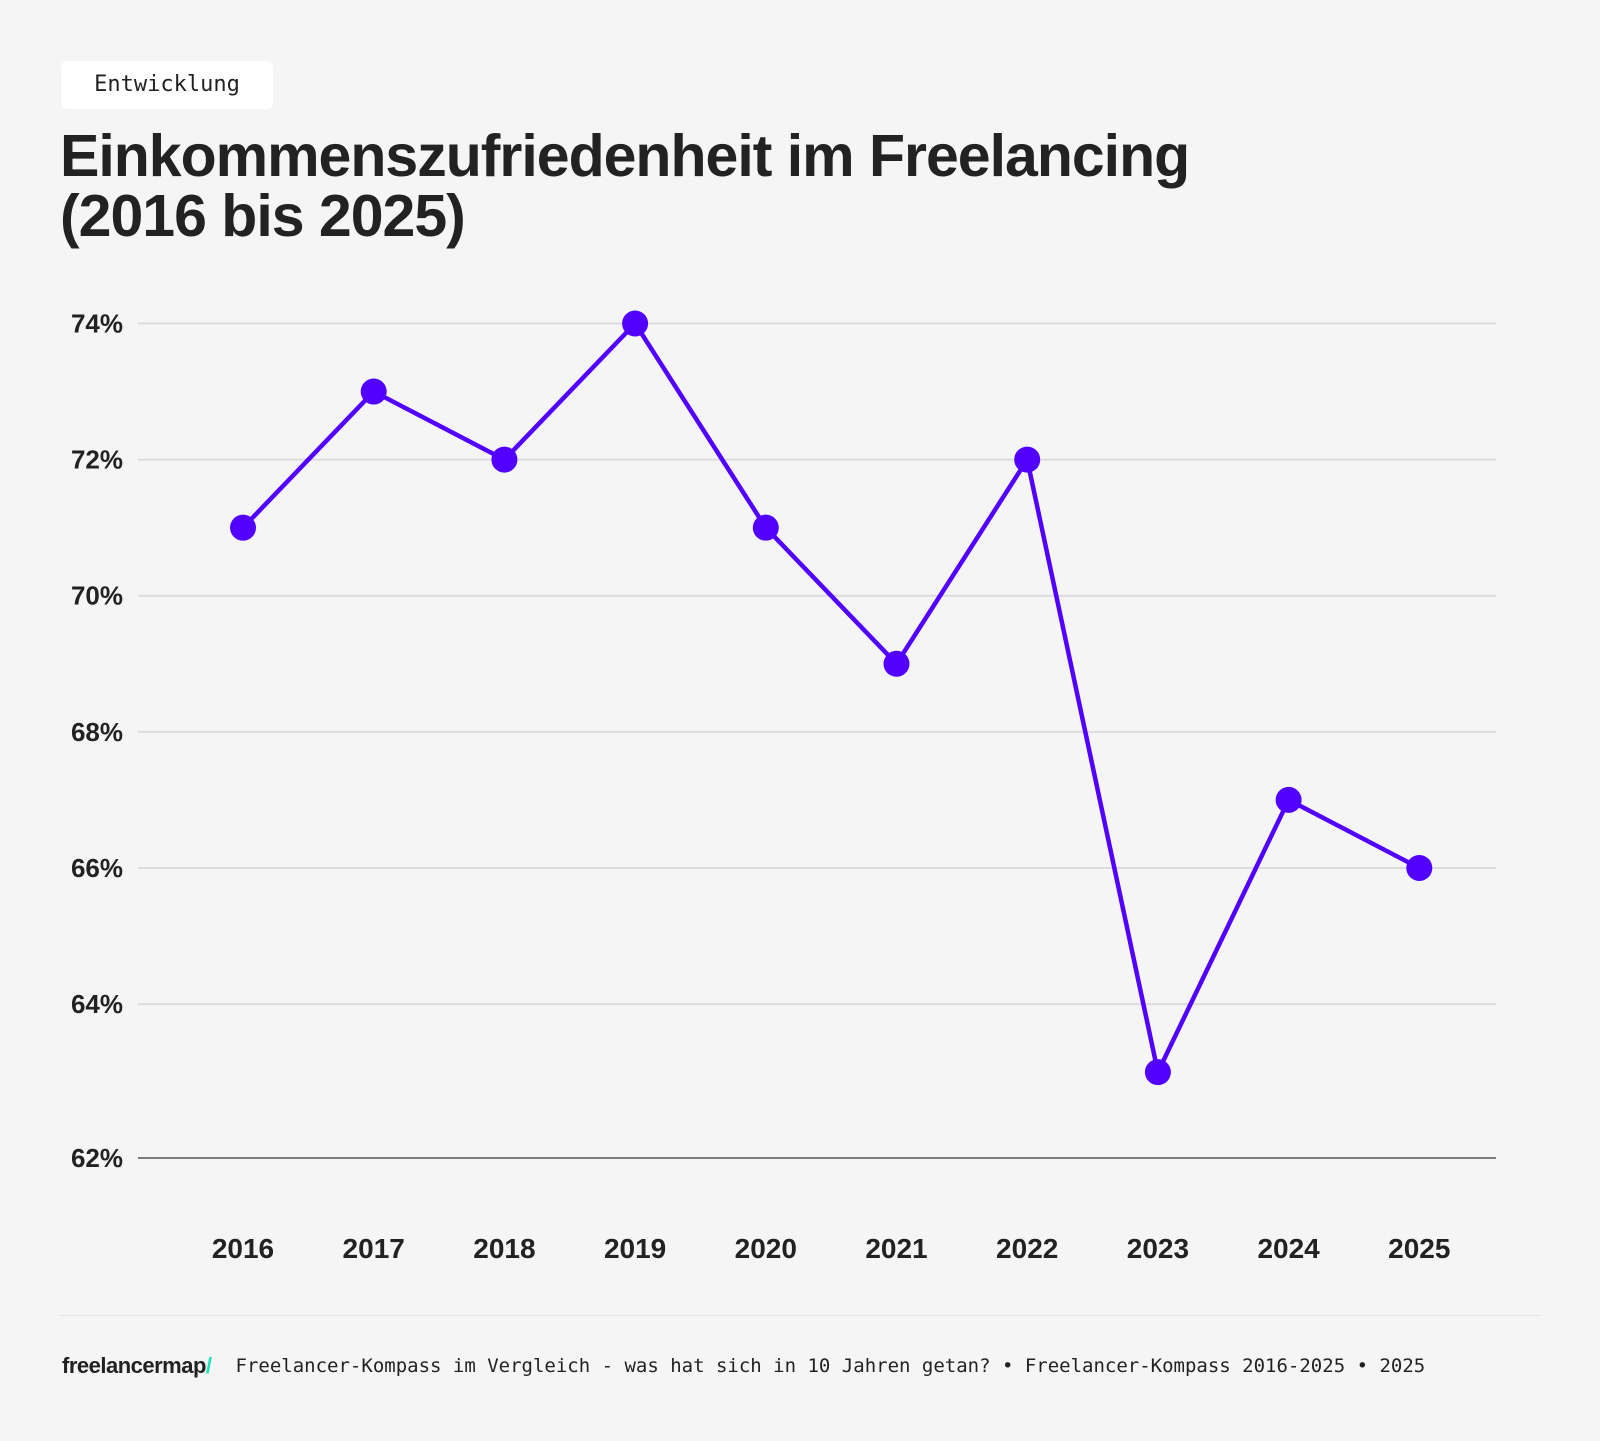  What do you see at coordinates (263, 216) in the screenshot?
I see `title-line-2: (2016 bis 2025)` at bounding box center [263, 216].